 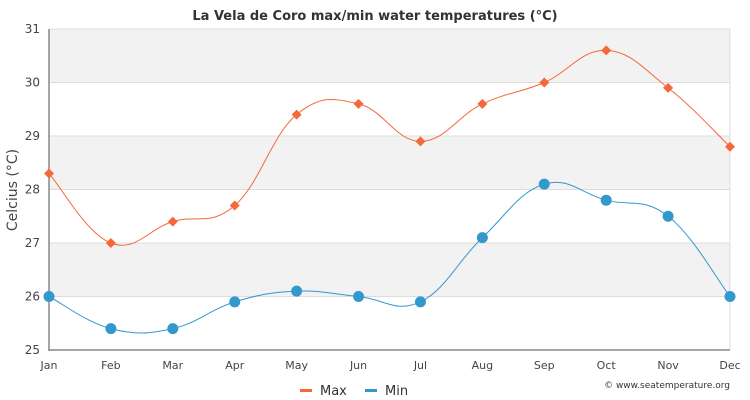 I want to click on x-tick-label: Apr, so click(x=235, y=365).